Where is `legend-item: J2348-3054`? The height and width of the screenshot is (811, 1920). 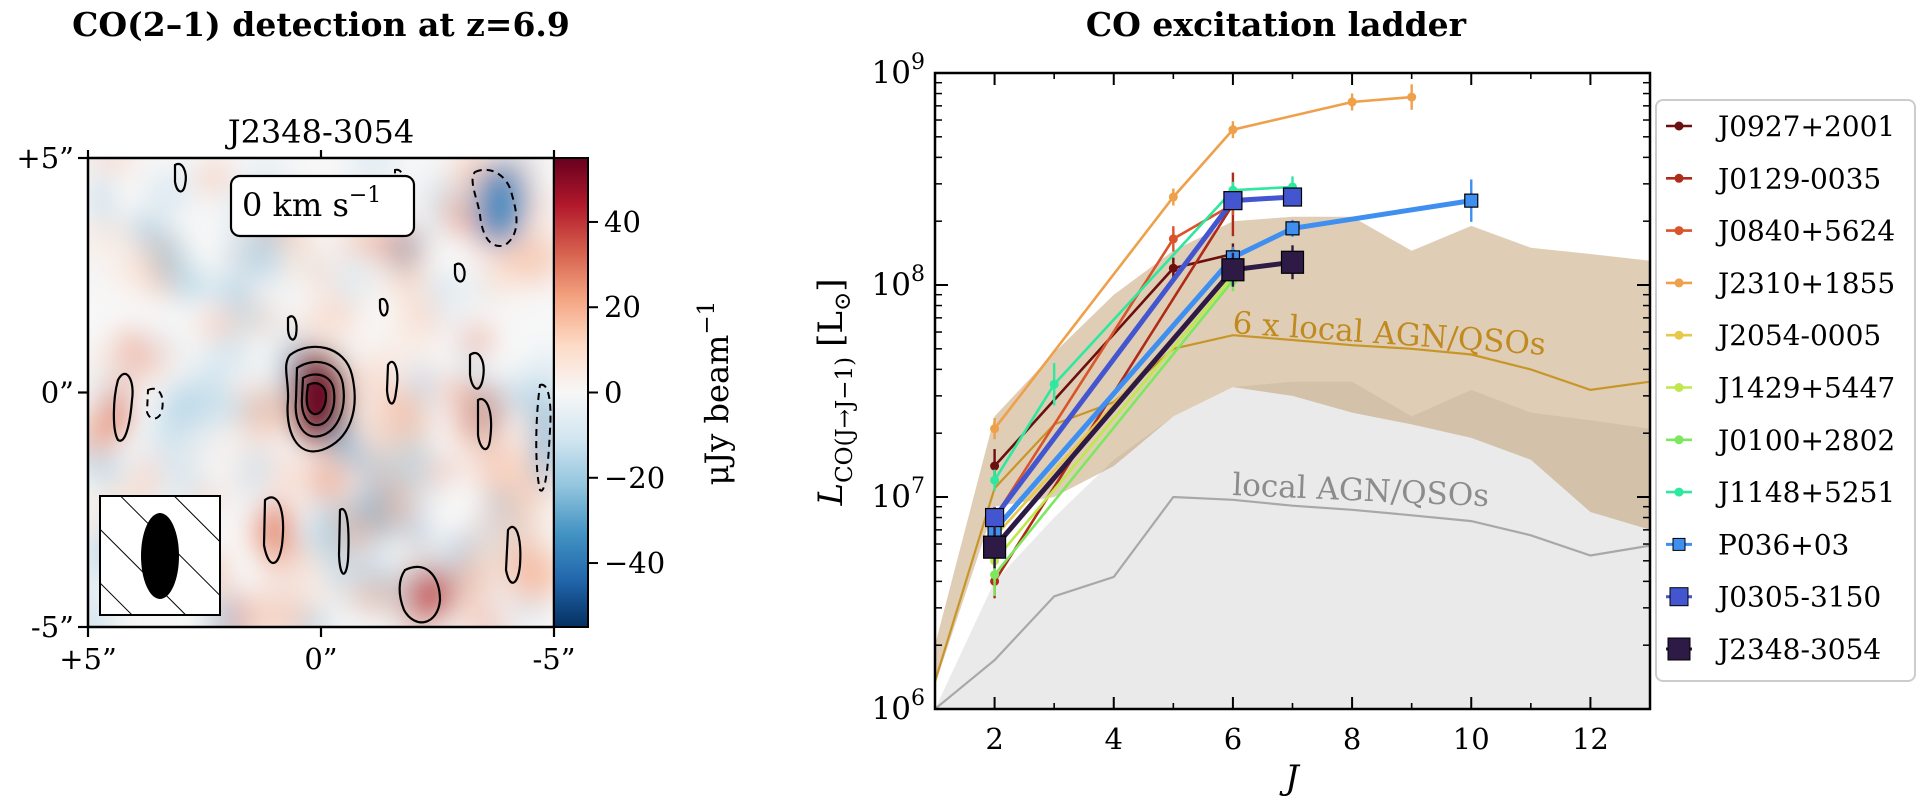
legend-item: J2348-3054 is located at coordinates (1773, 649).